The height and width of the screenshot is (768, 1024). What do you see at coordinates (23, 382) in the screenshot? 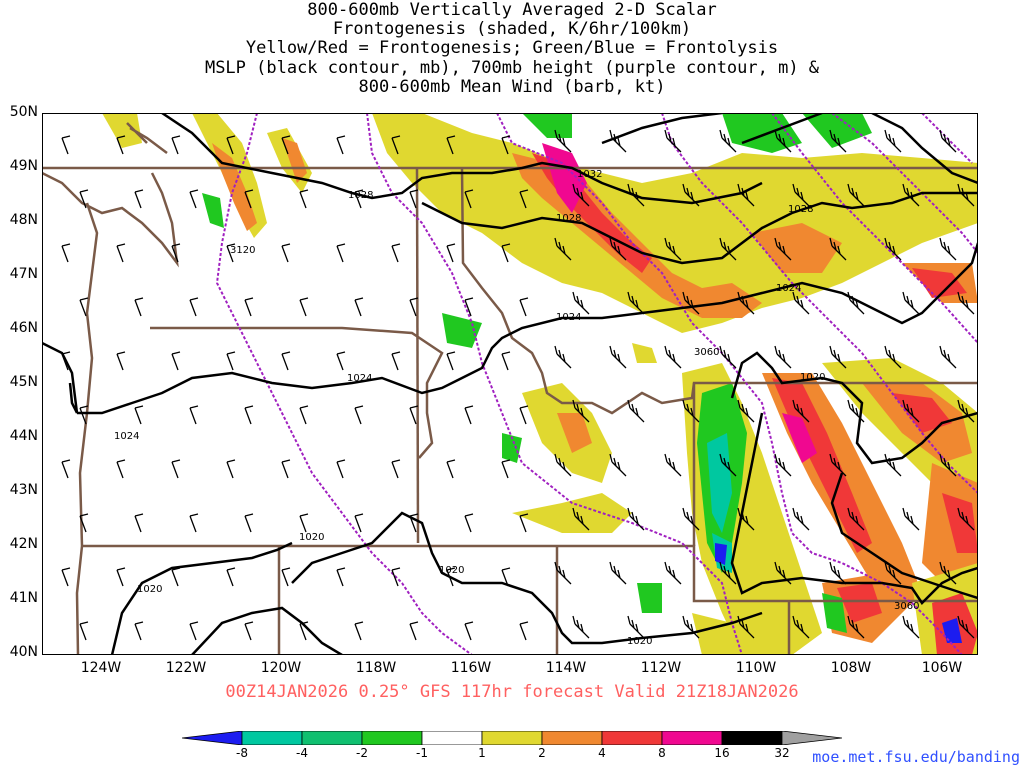
I see `lat-label: 45N` at bounding box center [23, 382].